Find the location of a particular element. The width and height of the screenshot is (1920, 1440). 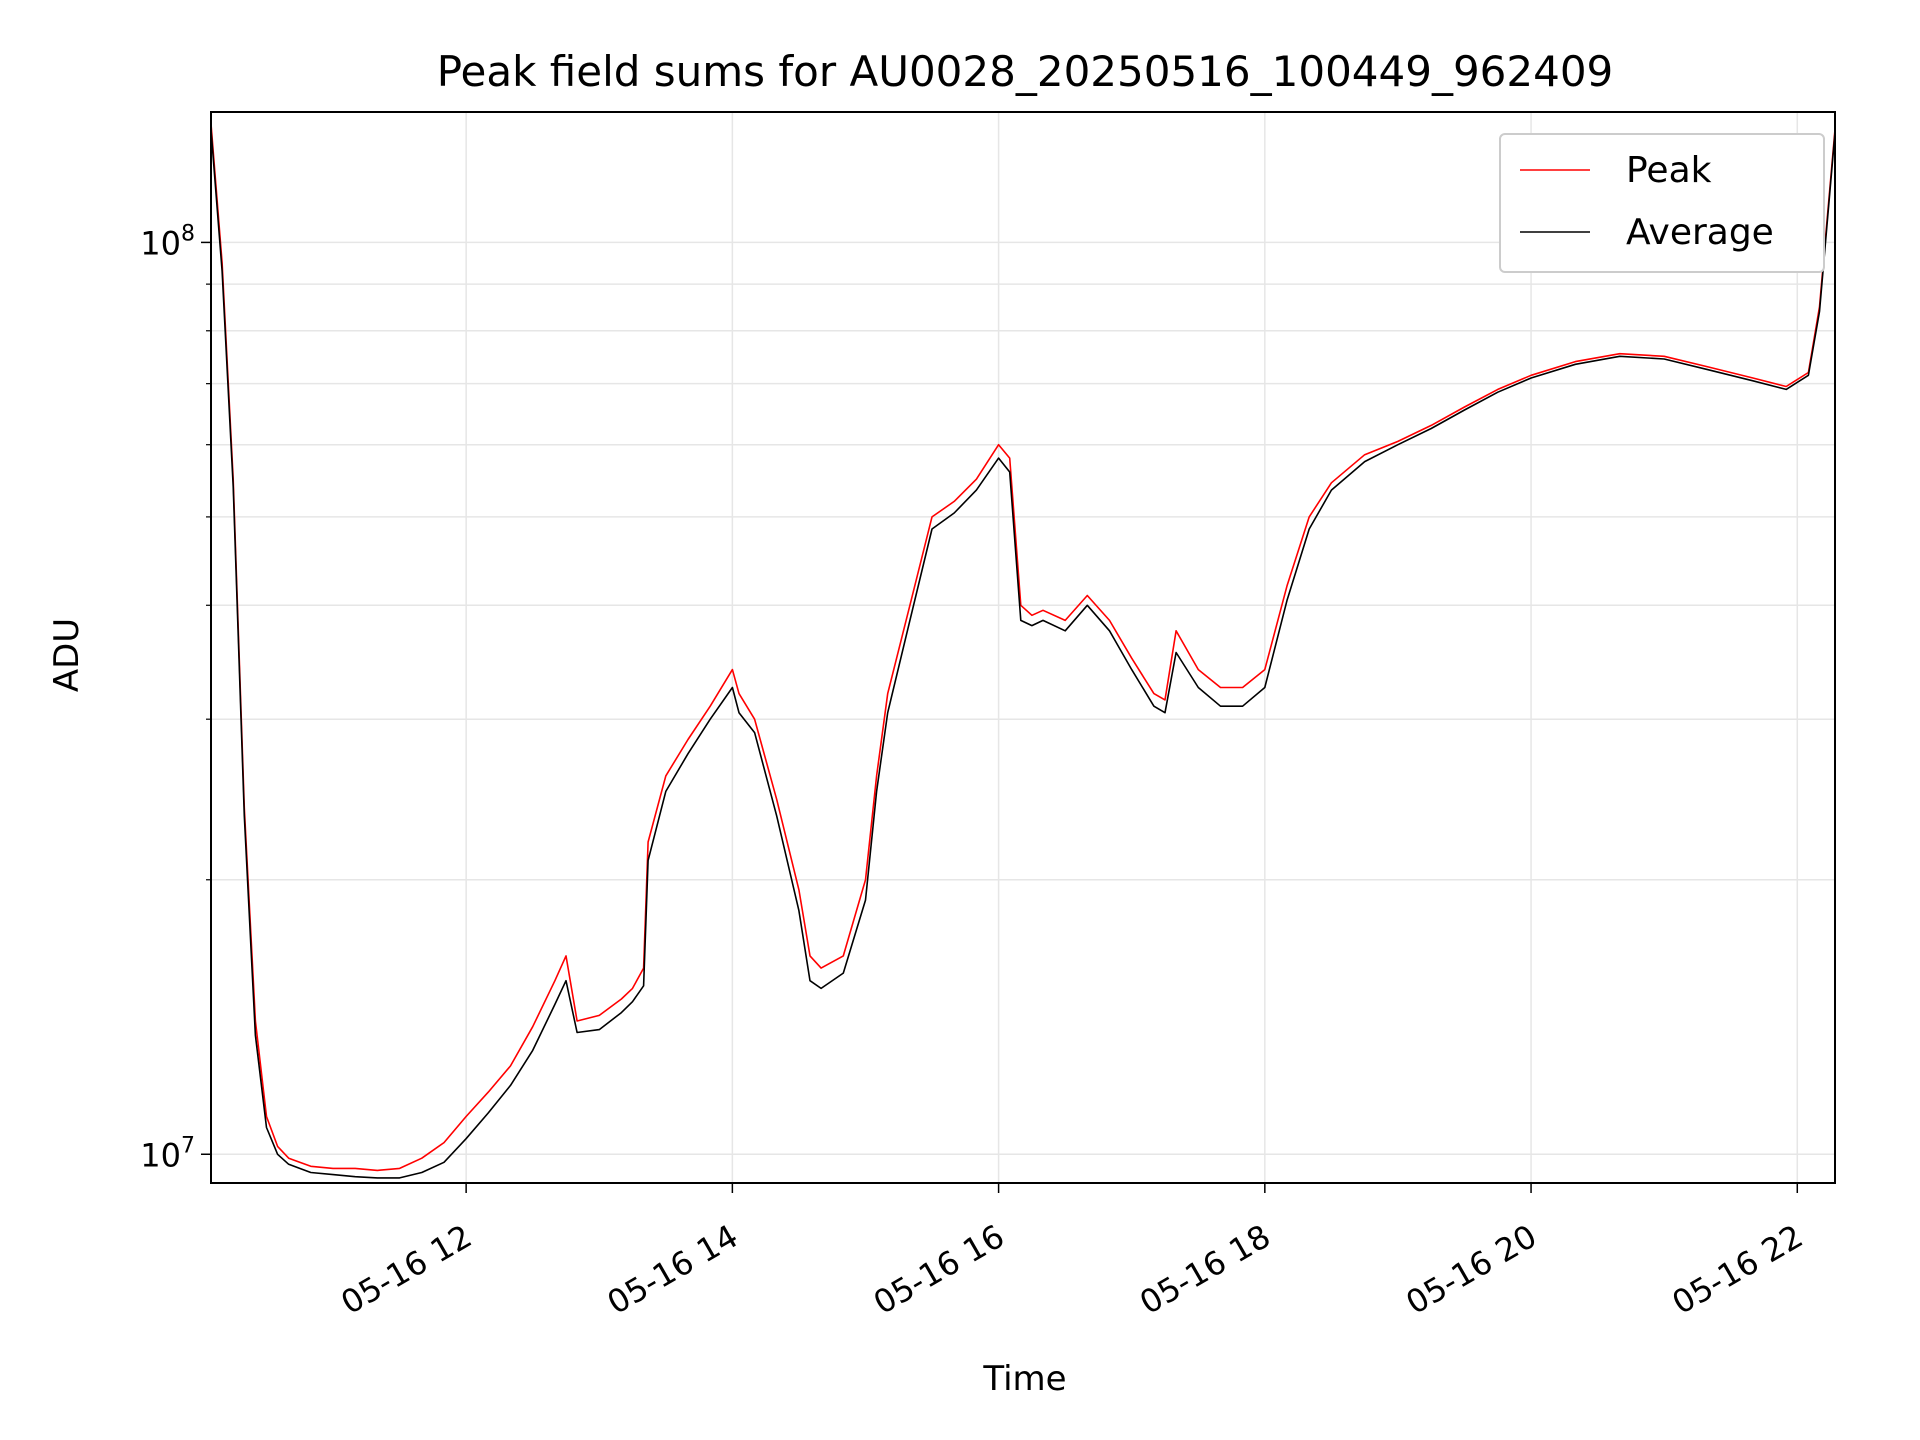

legend-box is located at coordinates (1662, 203).